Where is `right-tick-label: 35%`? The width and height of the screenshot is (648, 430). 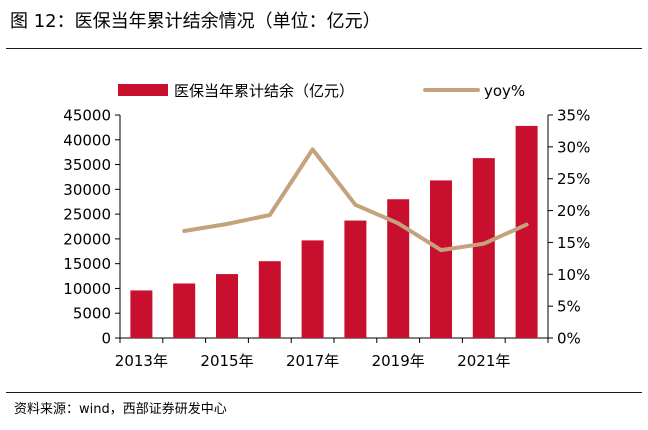
right-tick-label: 35% is located at coordinates (573, 116).